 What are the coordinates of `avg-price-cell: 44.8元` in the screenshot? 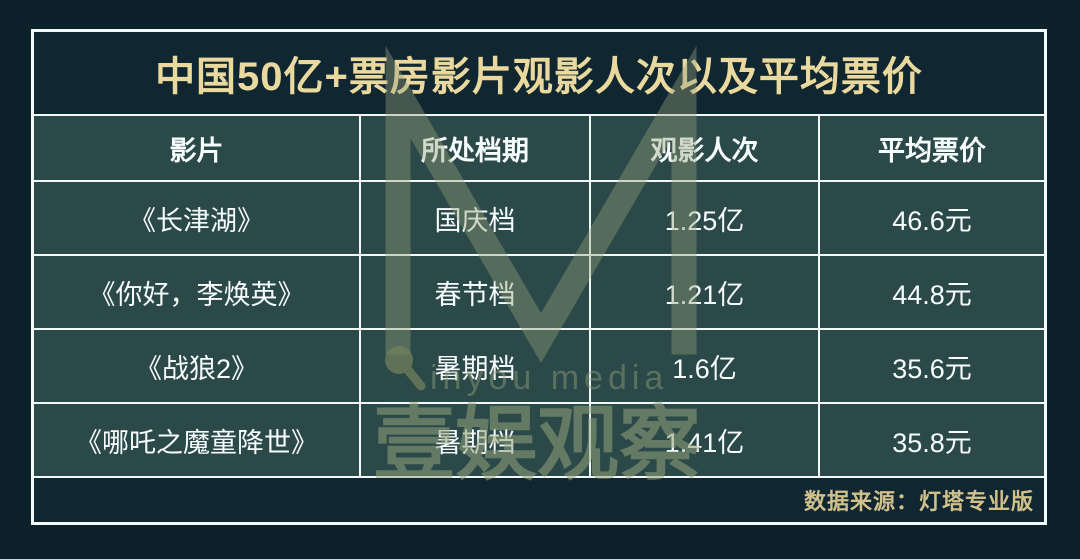 It's located at (932, 292).